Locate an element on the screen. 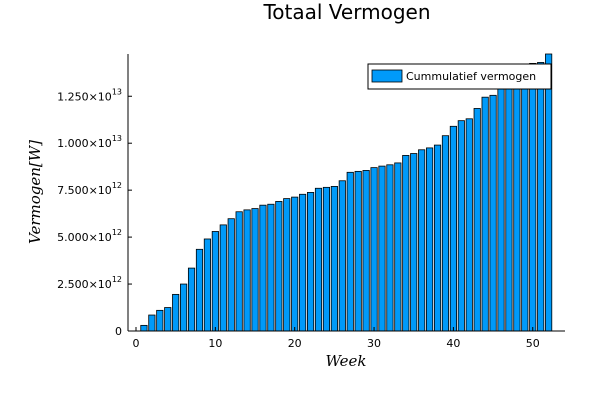  x-axis-label: Week is located at coordinates (345, 361).